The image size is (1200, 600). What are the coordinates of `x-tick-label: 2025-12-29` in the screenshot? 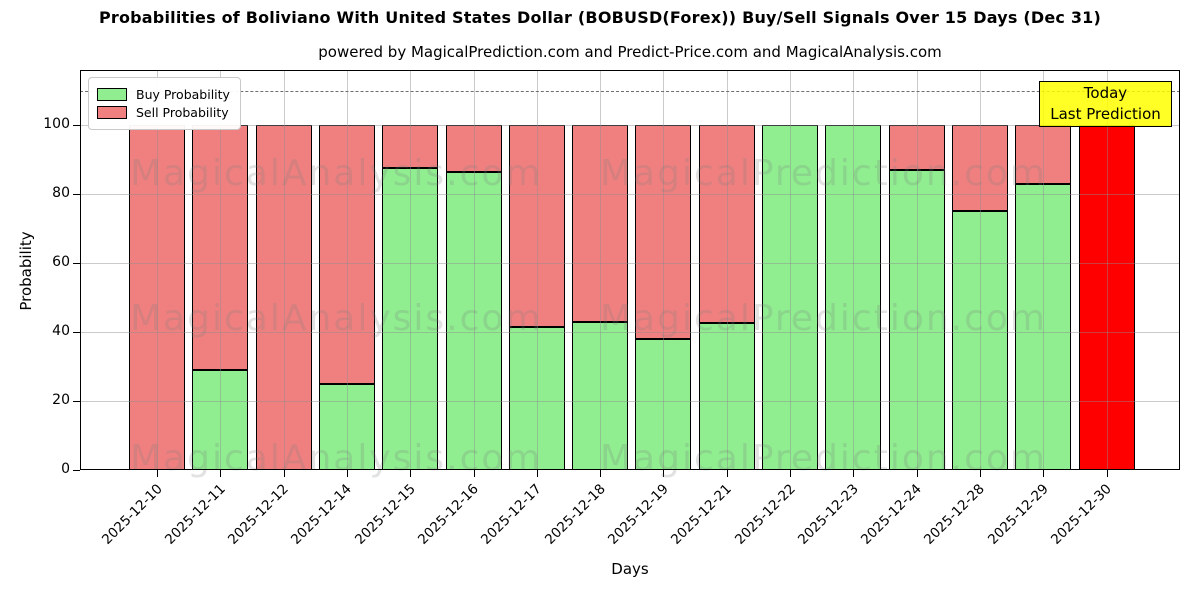 It's located at (1018, 514).